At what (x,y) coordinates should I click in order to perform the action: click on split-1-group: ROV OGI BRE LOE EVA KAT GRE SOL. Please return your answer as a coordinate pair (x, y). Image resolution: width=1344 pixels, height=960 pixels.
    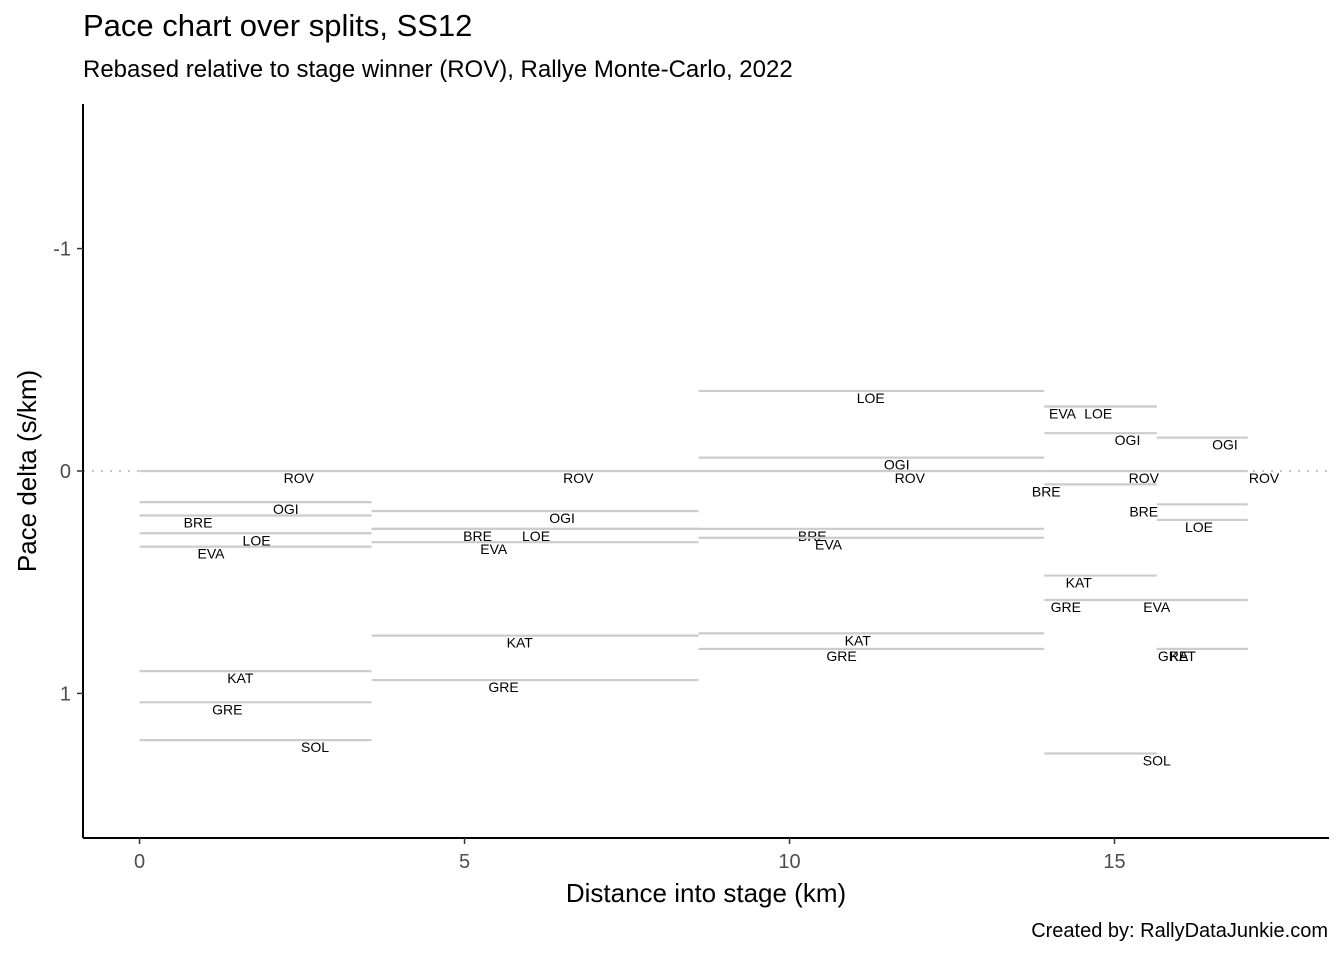
    Looking at the image, I should click on (255, 612).